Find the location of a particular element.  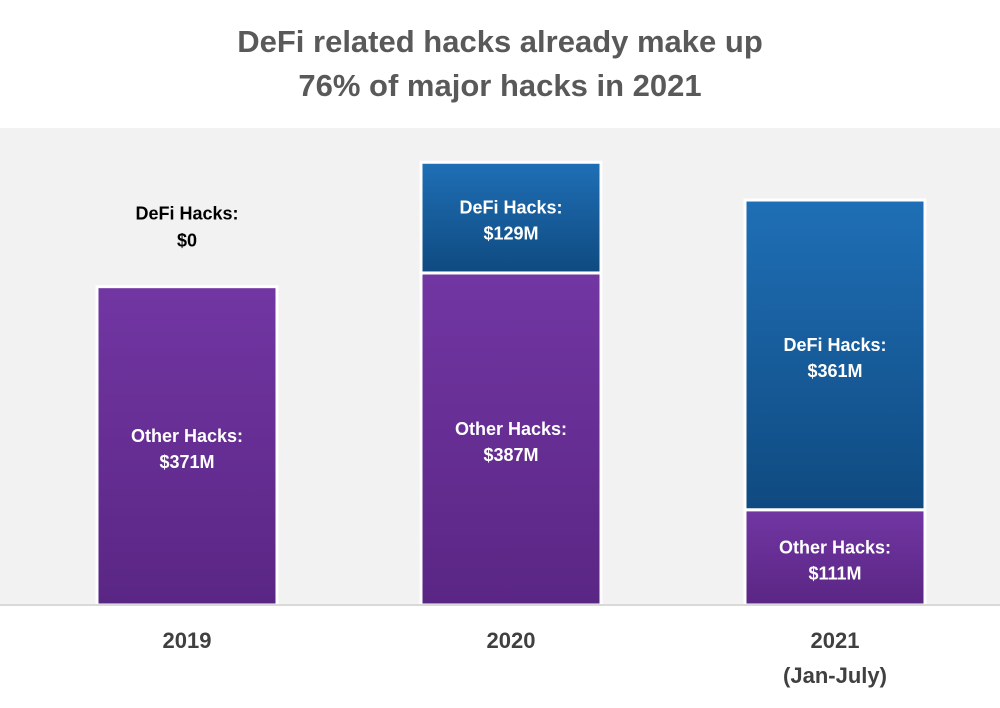

bar-label-name-other-hacks-2020: Other Hacks: is located at coordinates (511, 429).